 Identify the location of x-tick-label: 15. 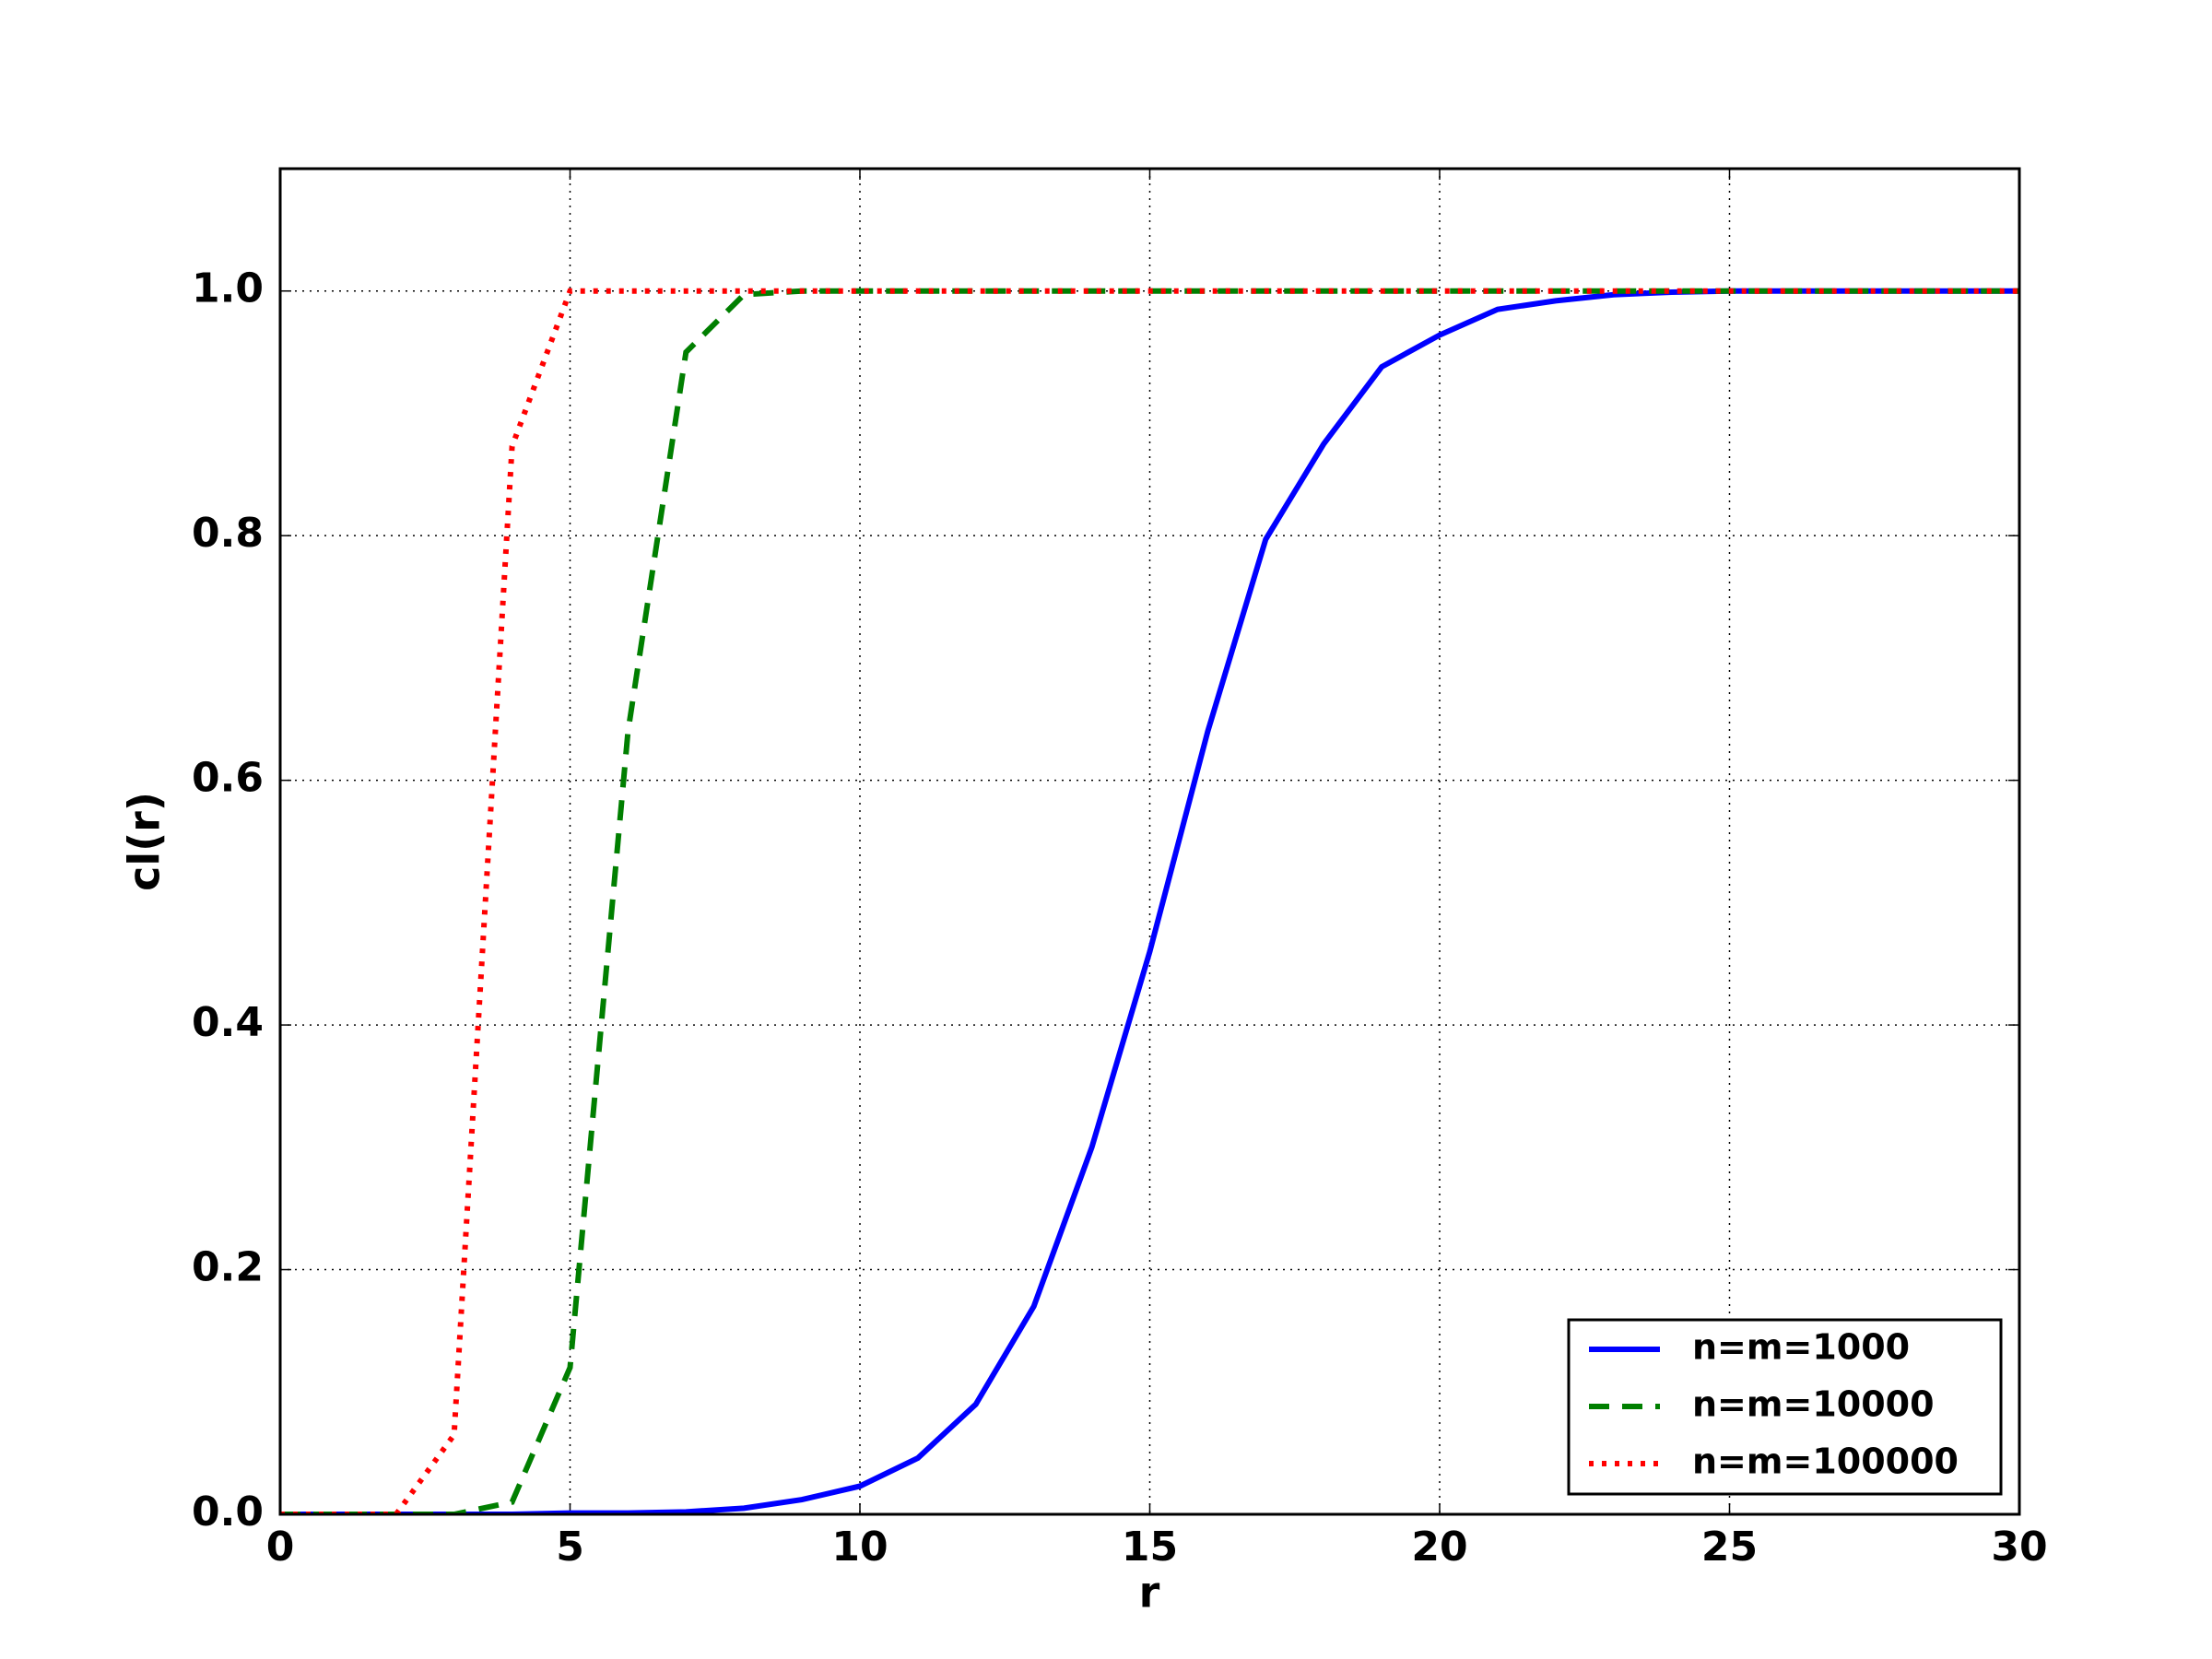
(1150, 1547).